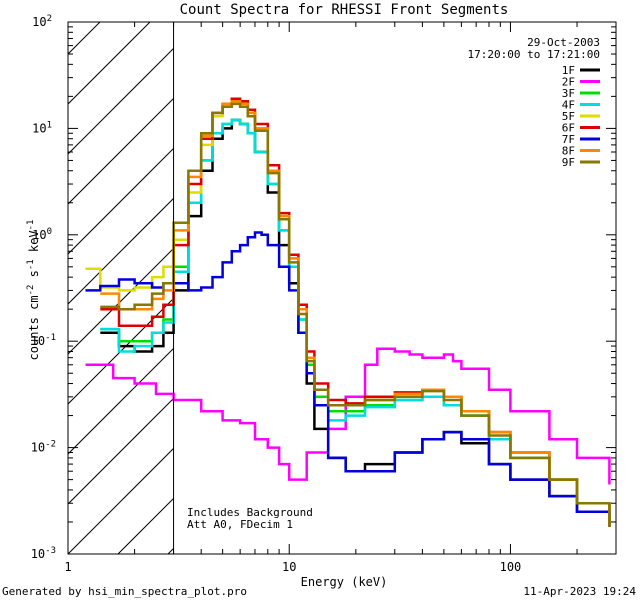  What do you see at coordinates (568, 139) in the screenshot?
I see `legend-label-7F: 7F` at bounding box center [568, 139].